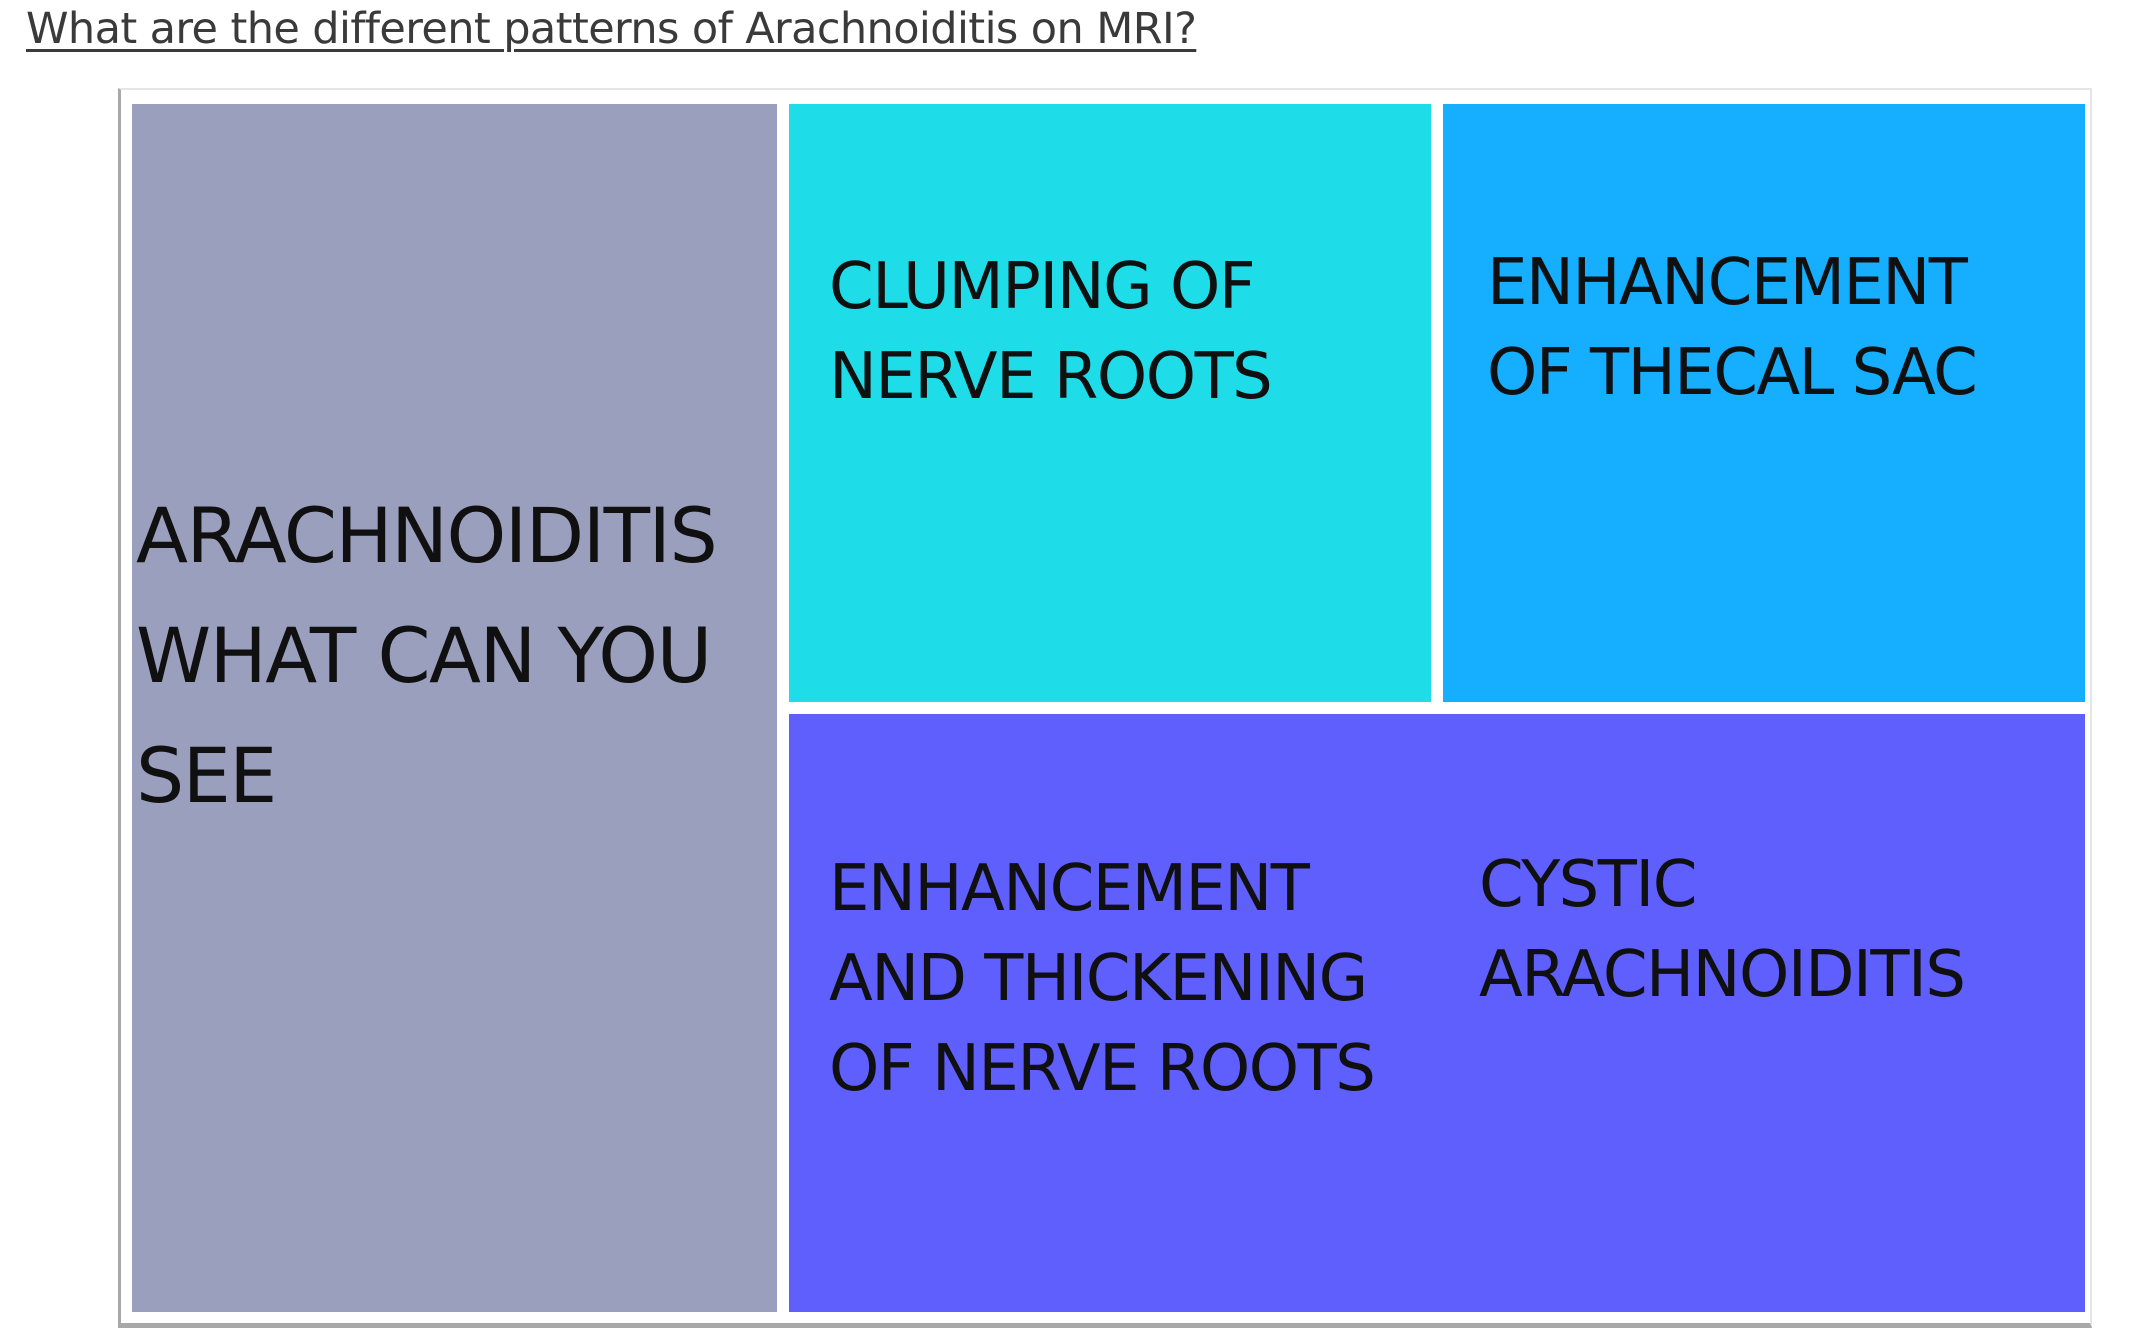  What do you see at coordinates (1588, 885) in the screenshot?
I see `label-line: CYSTIC` at bounding box center [1588, 885].